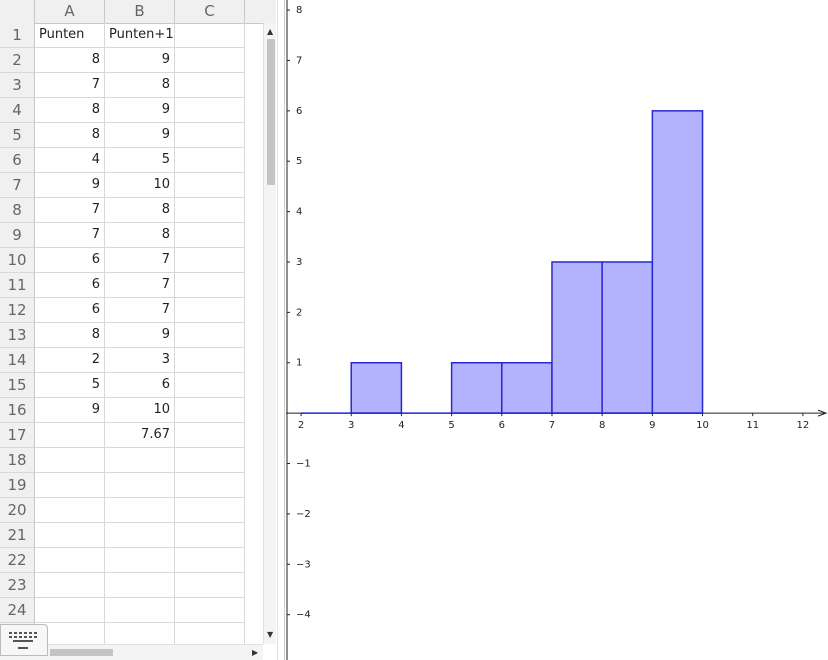 This screenshot has height=660, width=828. What do you see at coordinates (140, 560) in the screenshot?
I see `cell-b22` at bounding box center [140, 560].